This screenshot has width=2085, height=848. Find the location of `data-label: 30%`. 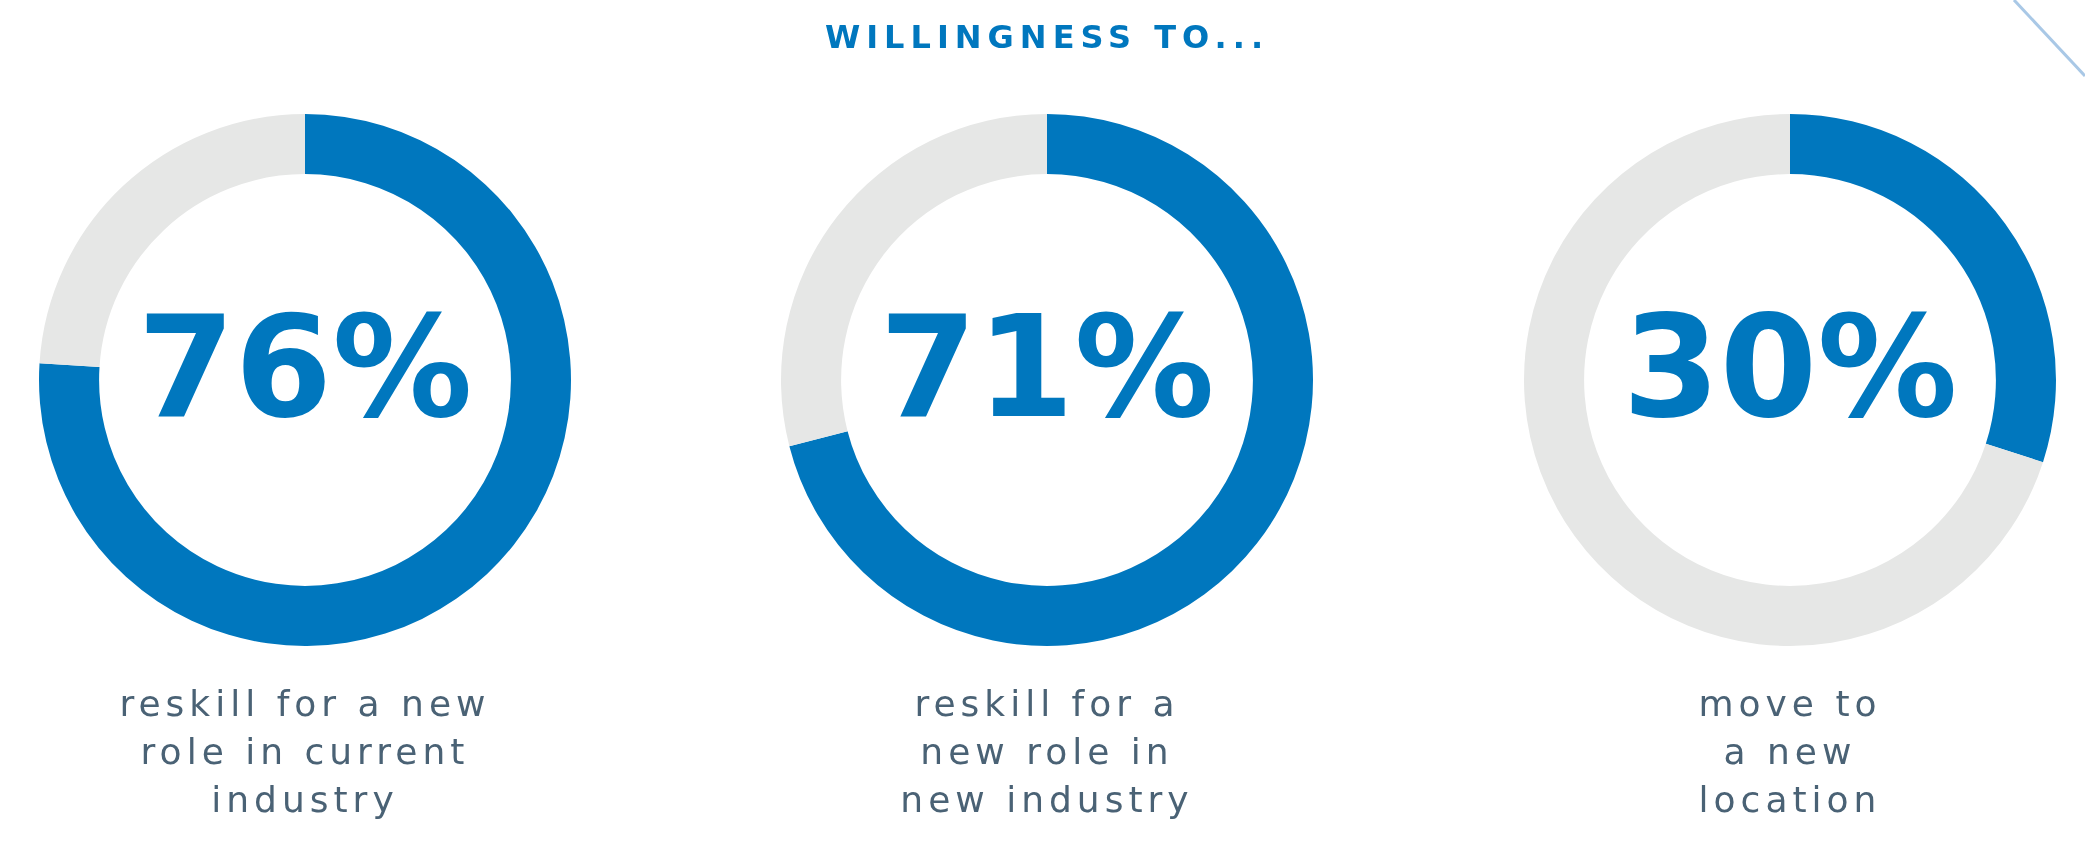

data-label: 30% is located at coordinates (1790, 368).